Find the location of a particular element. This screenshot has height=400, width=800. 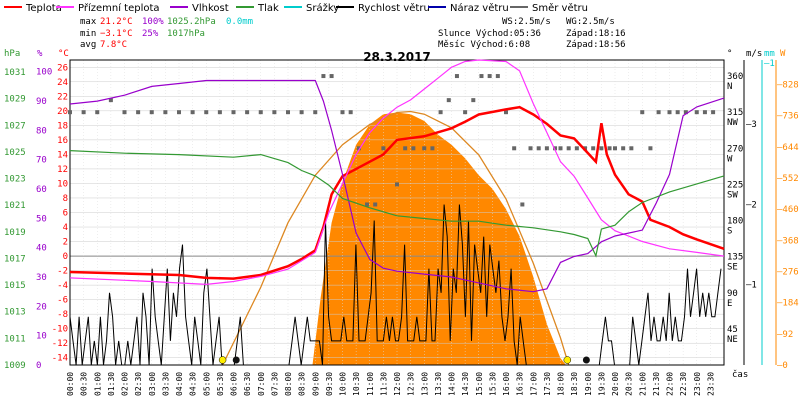

x-tick: 16:30 is located at coordinates (520, 384).